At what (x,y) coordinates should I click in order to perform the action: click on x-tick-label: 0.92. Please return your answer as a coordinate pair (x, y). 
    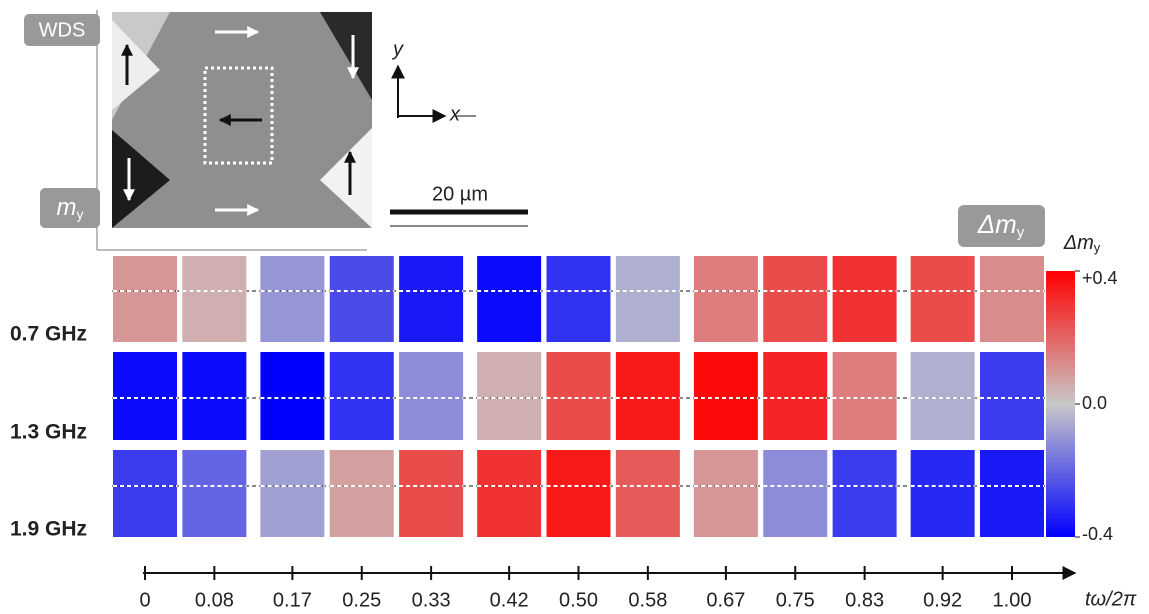
    Looking at the image, I should click on (942, 600).